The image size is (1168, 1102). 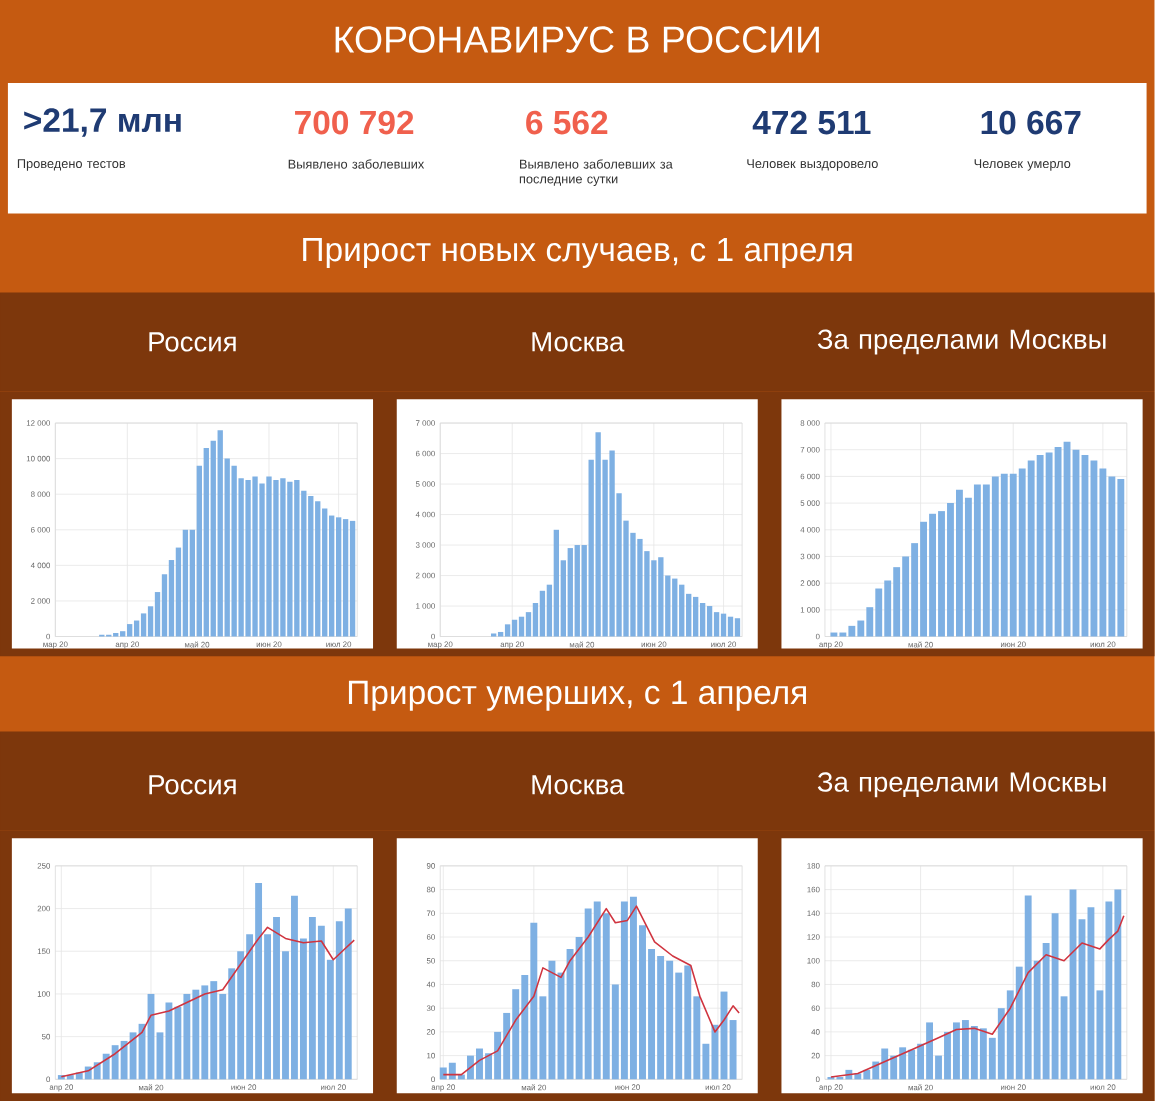 I want to click on line-series, so click(x=591, y=990).